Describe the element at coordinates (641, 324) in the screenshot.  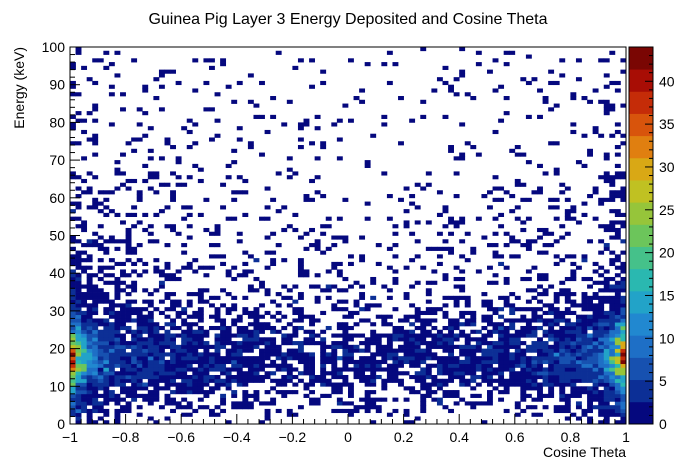
I see `colorbar-segment` at that location.